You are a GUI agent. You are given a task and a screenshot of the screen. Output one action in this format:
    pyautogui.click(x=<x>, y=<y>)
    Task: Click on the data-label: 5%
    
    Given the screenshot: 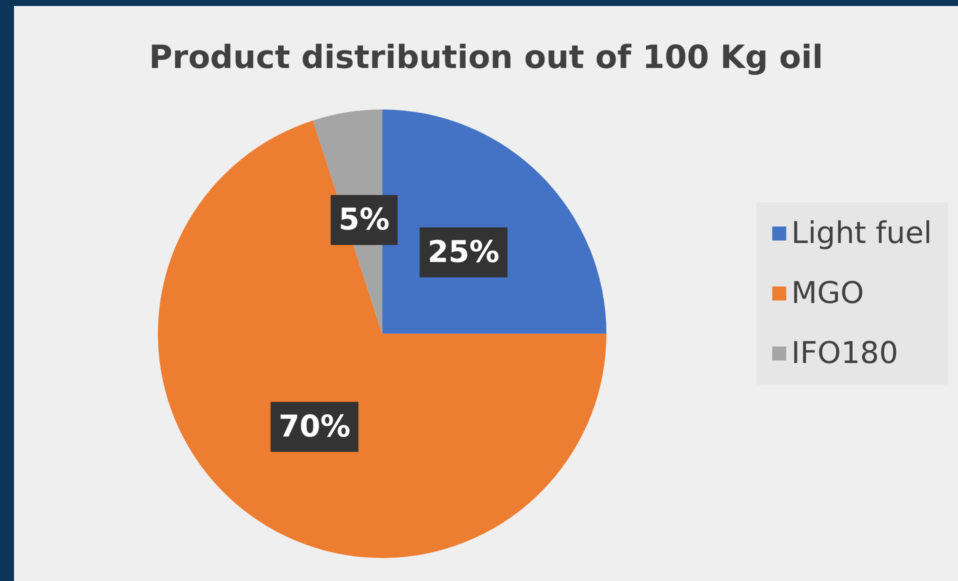 What is the action you would take?
    pyautogui.click(x=364, y=220)
    